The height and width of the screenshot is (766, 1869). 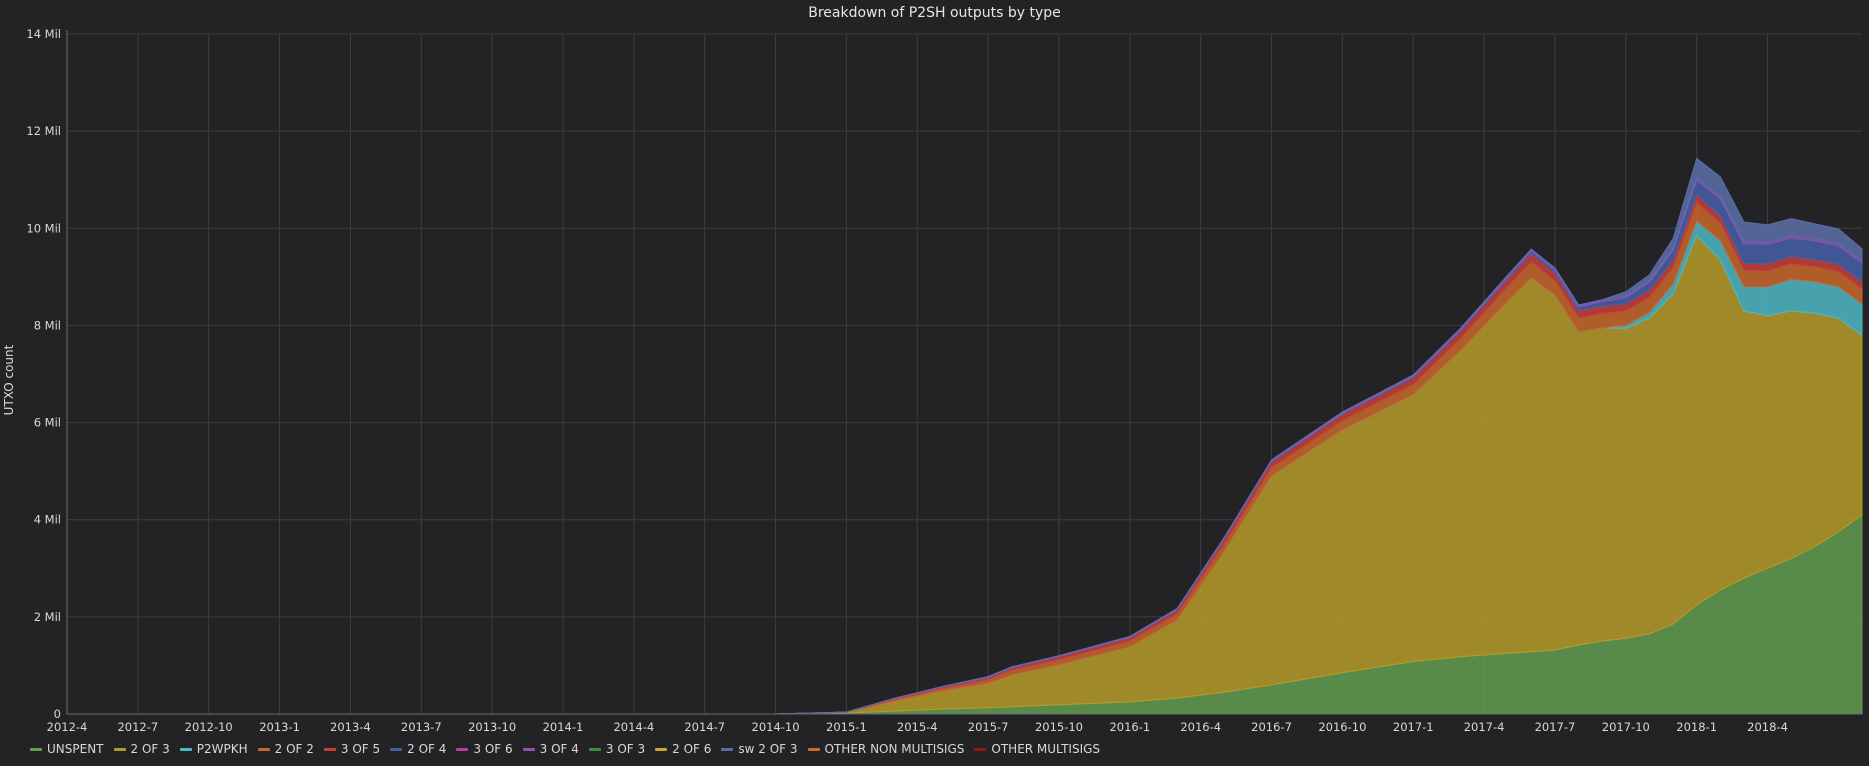 I want to click on x-tick-label: 2017-4, so click(x=1484, y=727).